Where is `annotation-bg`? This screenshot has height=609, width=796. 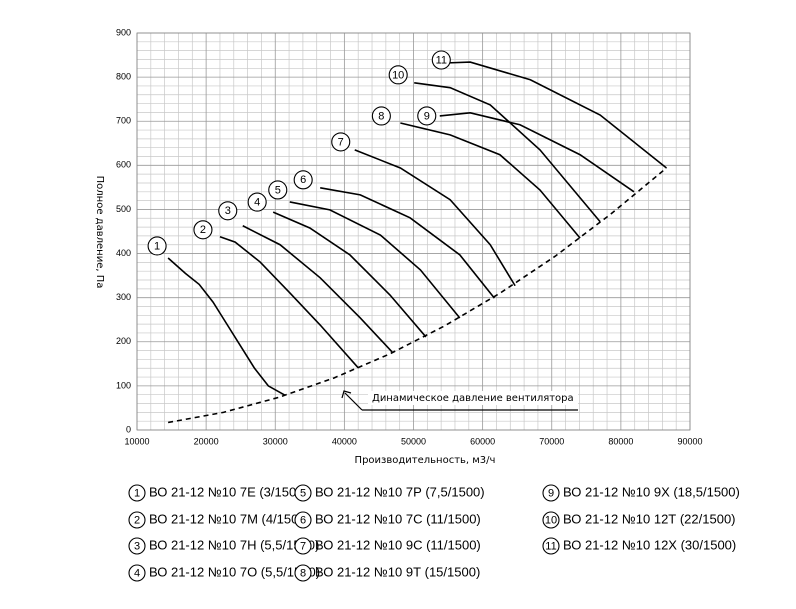 annotation-bg is located at coordinates (473, 398).